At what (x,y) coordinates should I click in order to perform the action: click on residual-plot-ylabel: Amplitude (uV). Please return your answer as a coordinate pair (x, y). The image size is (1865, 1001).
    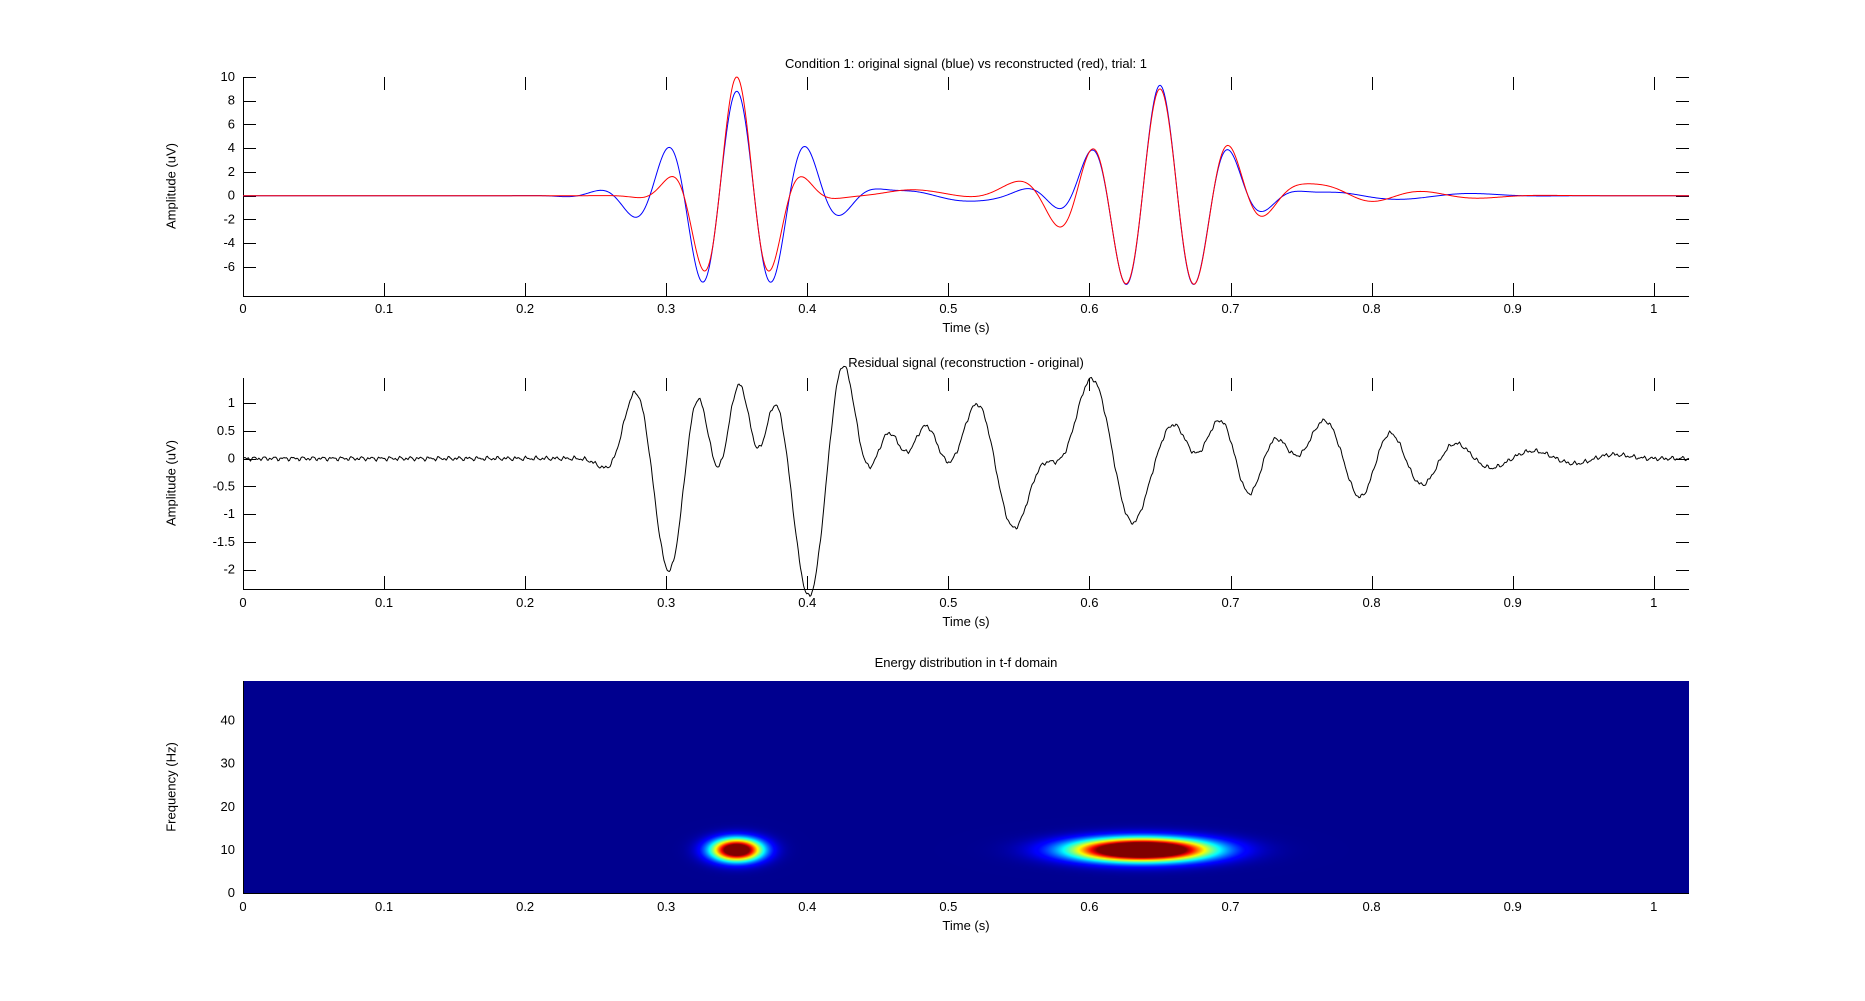
    Looking at the image, I should click on (171, 483).